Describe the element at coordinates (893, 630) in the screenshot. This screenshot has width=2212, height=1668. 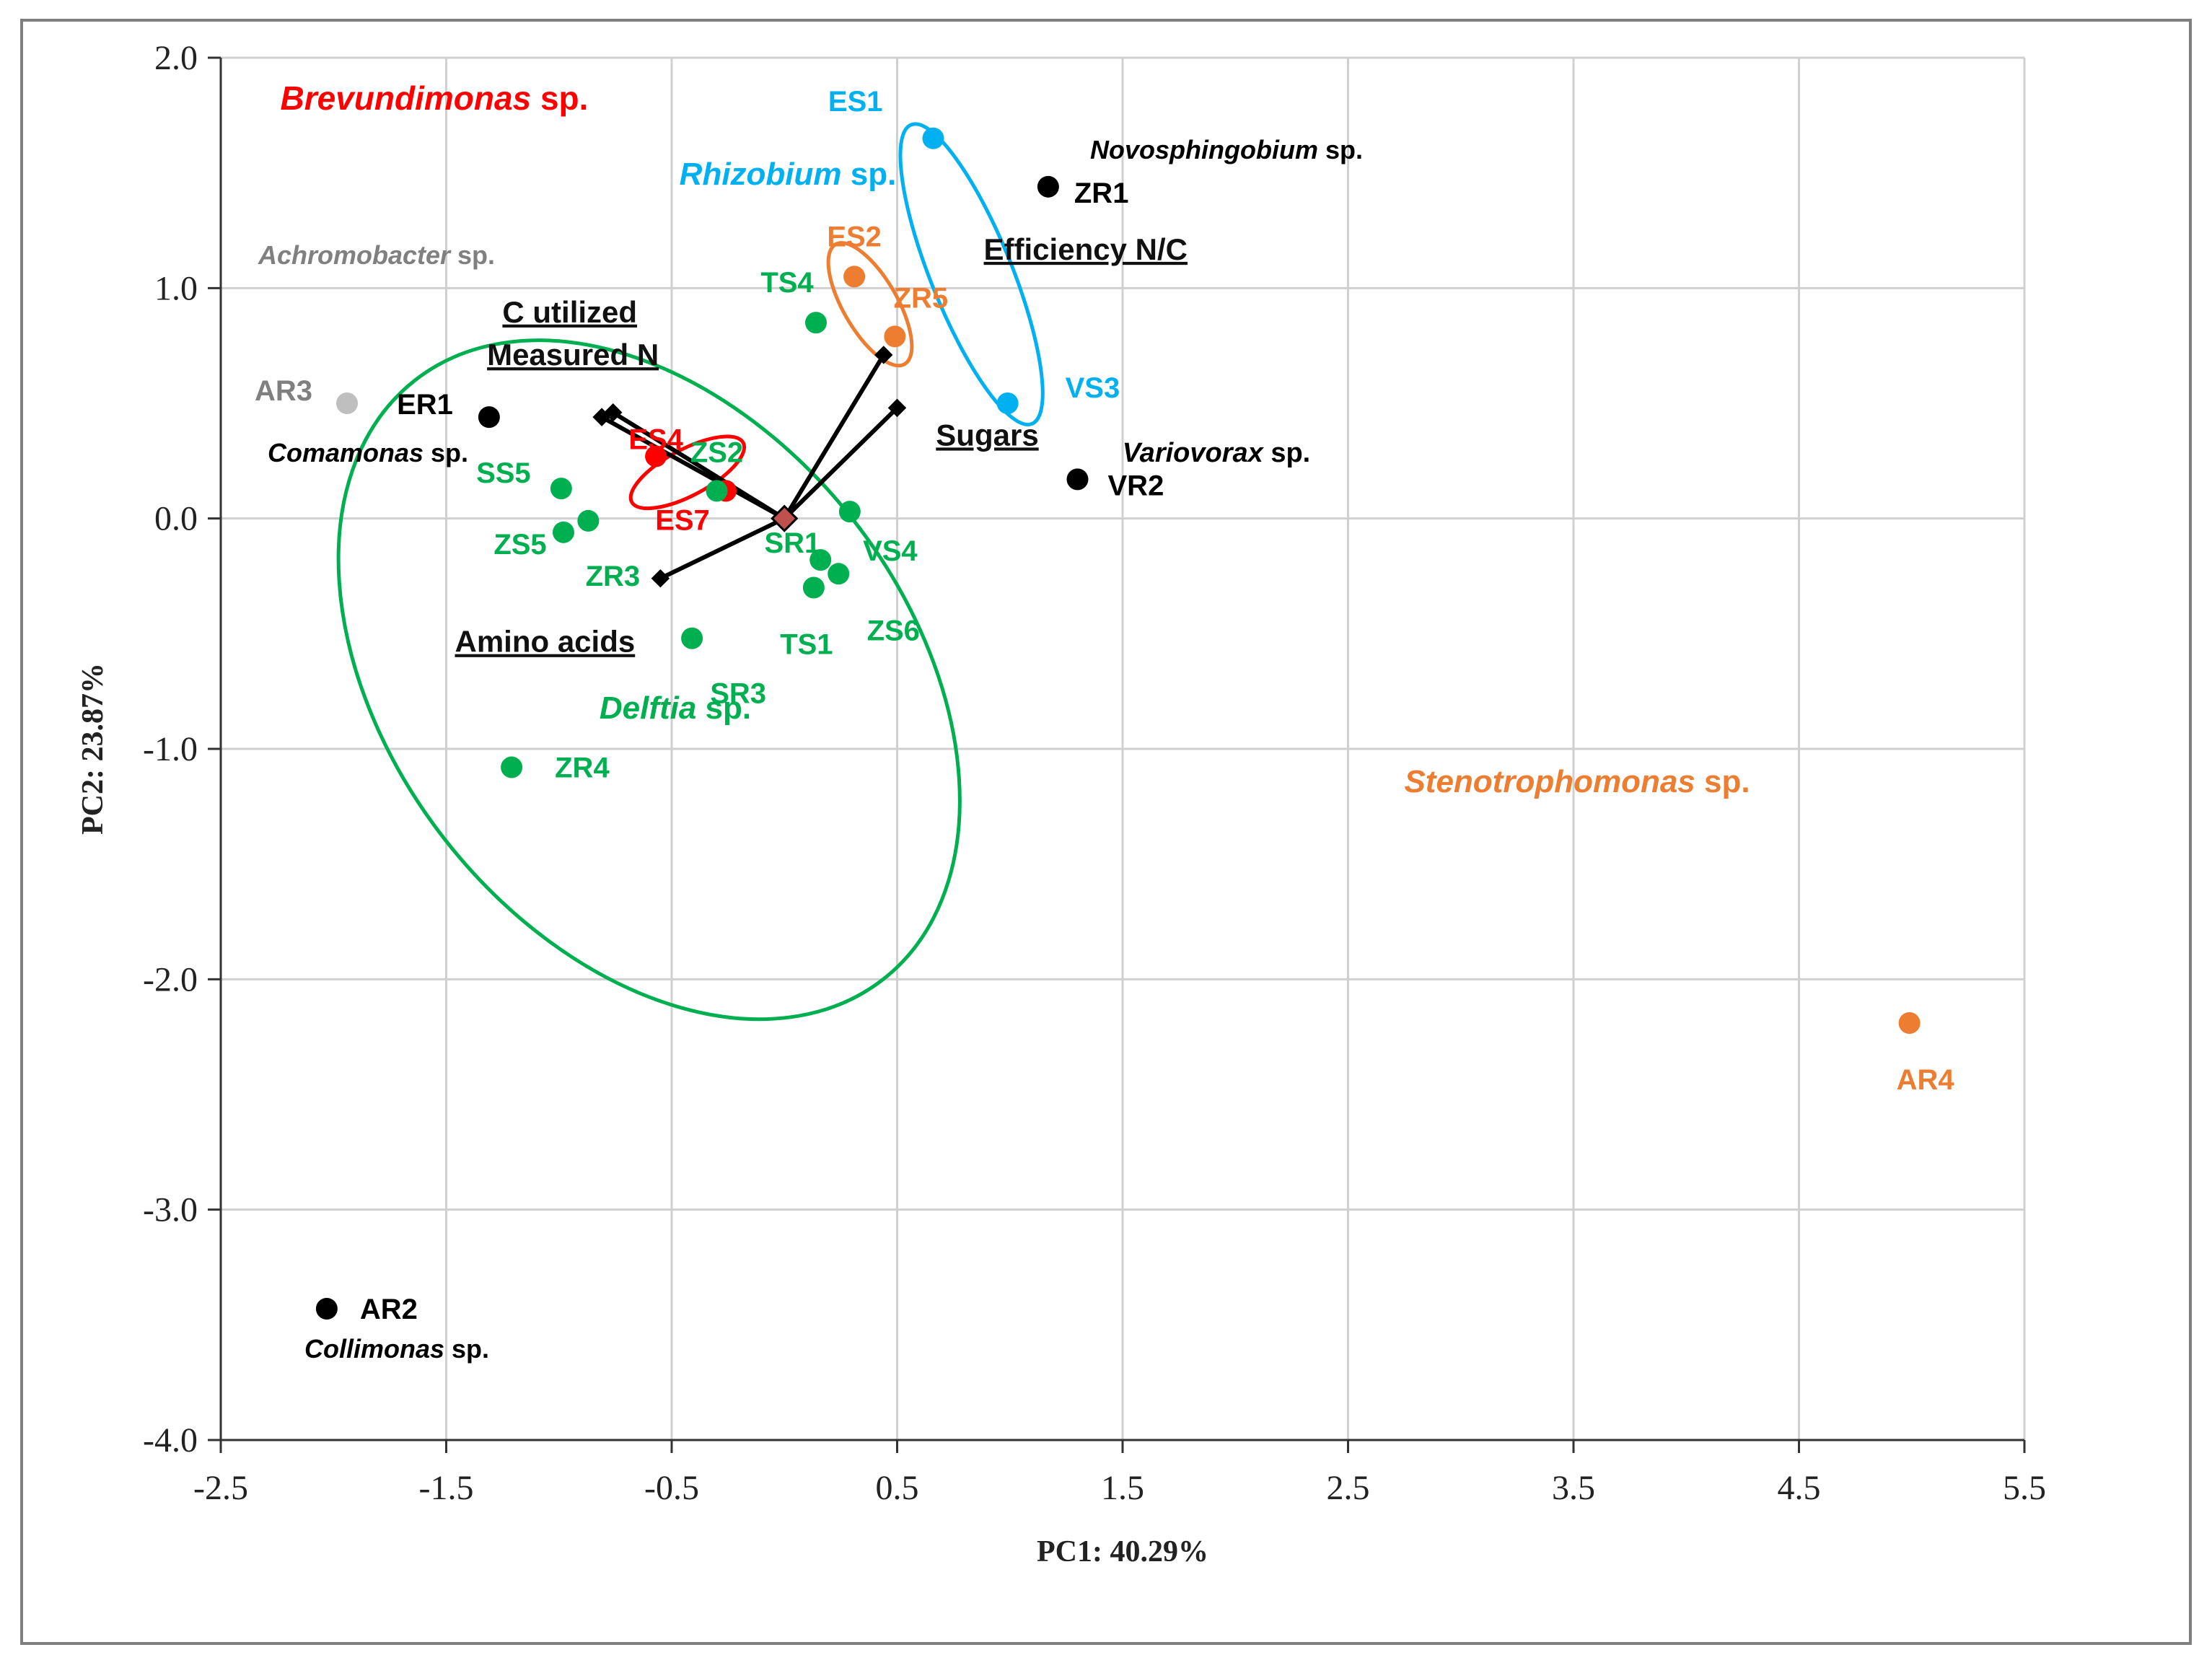
I see `point-label: ZS6` at that location.